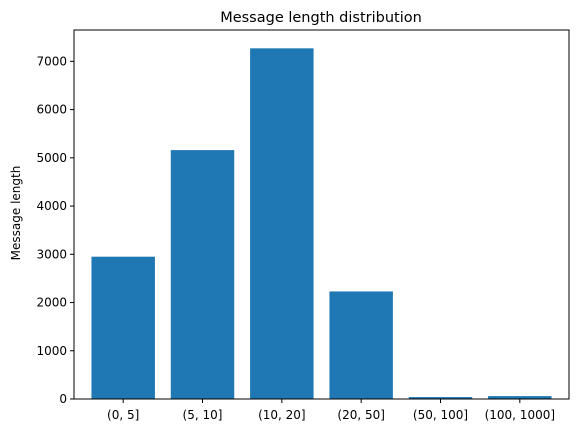  I want to click on y-tick-label-2: 2000, so click(51, 303).